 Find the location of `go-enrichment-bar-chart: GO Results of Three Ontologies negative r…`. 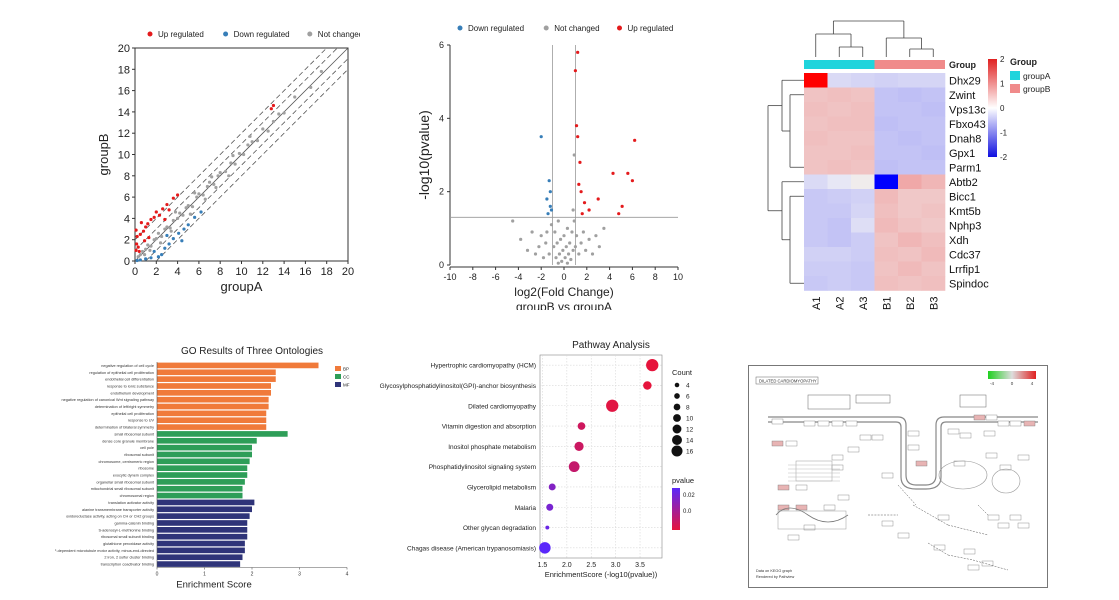

go-enrichment-bar-chart: GO Results of Three Ontologies negative r… is located at coordinates (202, 468).